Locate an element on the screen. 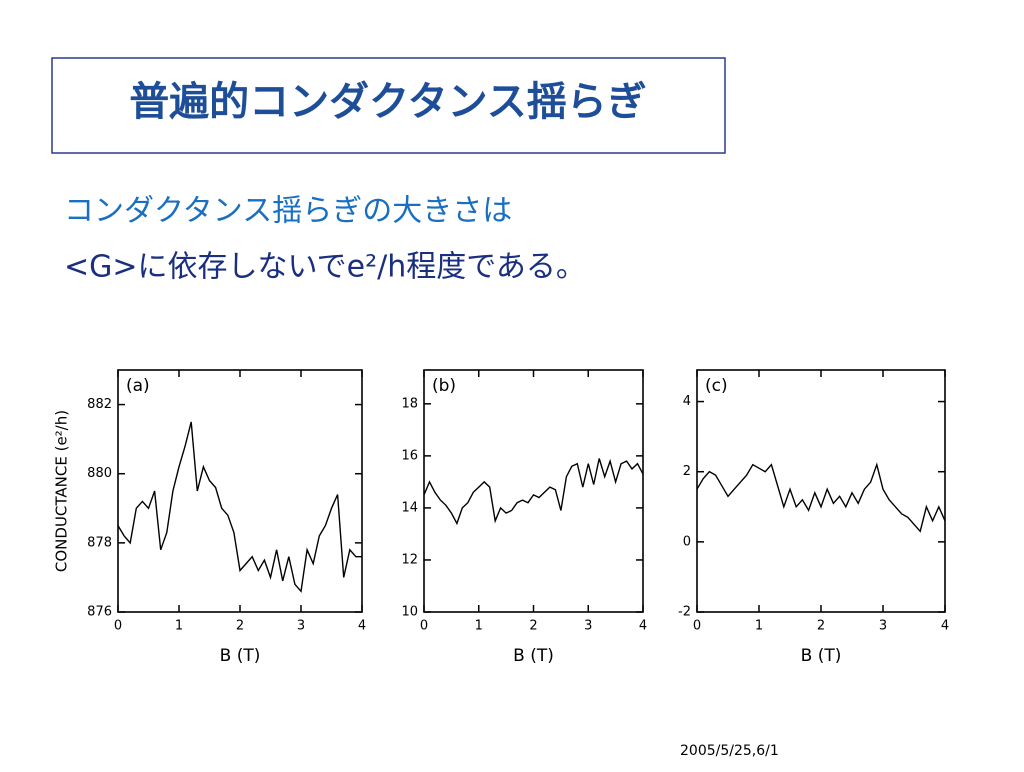  y-tick-label: 14 is located at coordinates (409, 507).